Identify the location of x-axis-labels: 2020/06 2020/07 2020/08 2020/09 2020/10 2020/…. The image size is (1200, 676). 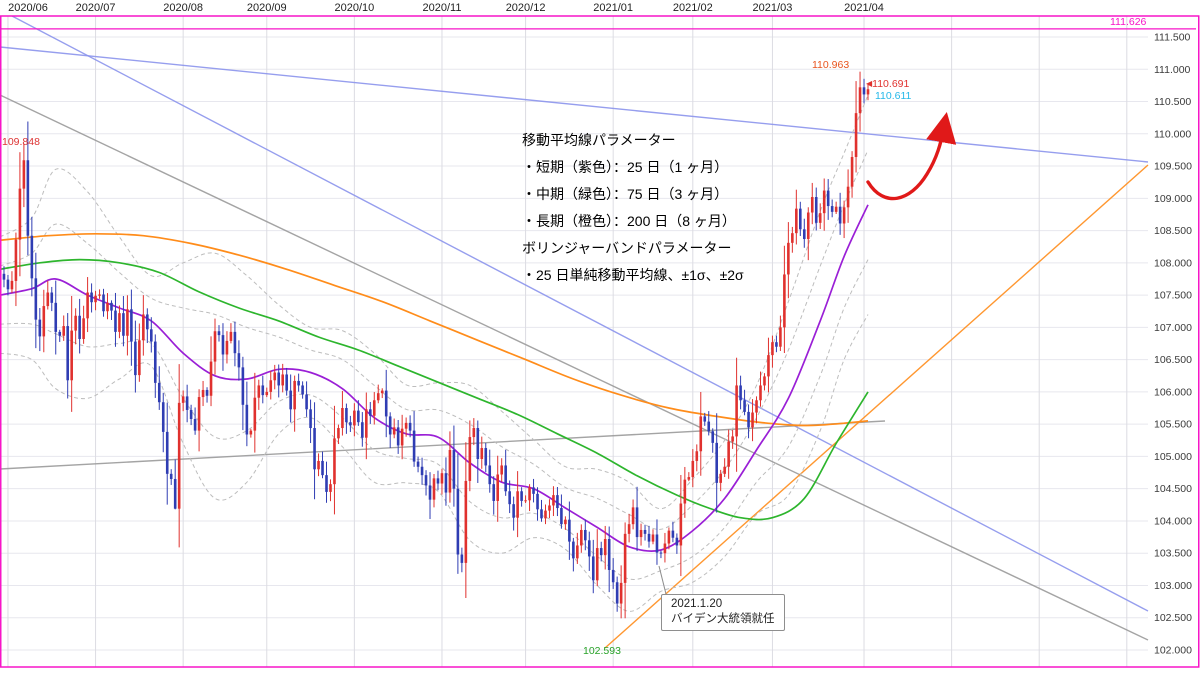
(446, 8).